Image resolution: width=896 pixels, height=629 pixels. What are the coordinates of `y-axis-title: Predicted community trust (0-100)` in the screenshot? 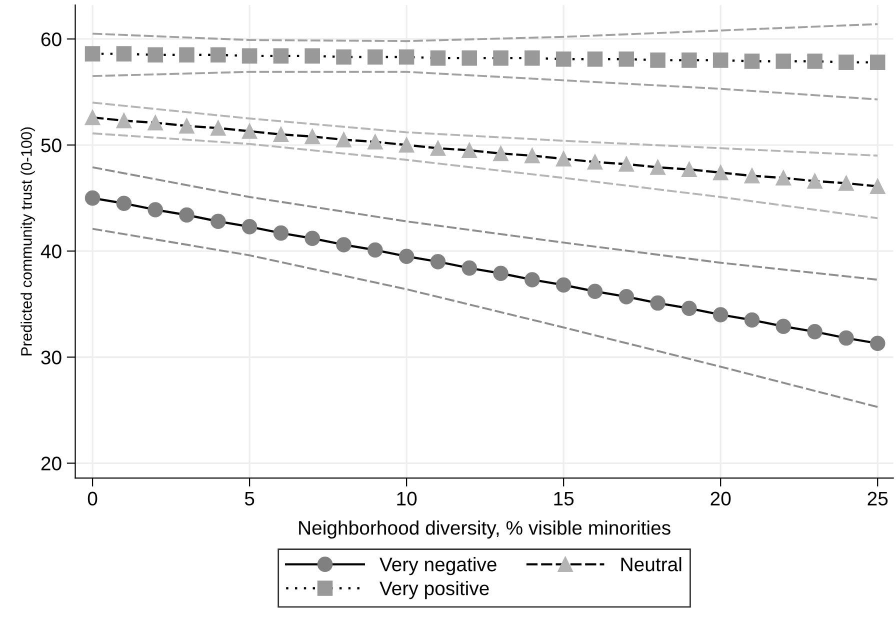 It's located at (27, 241).